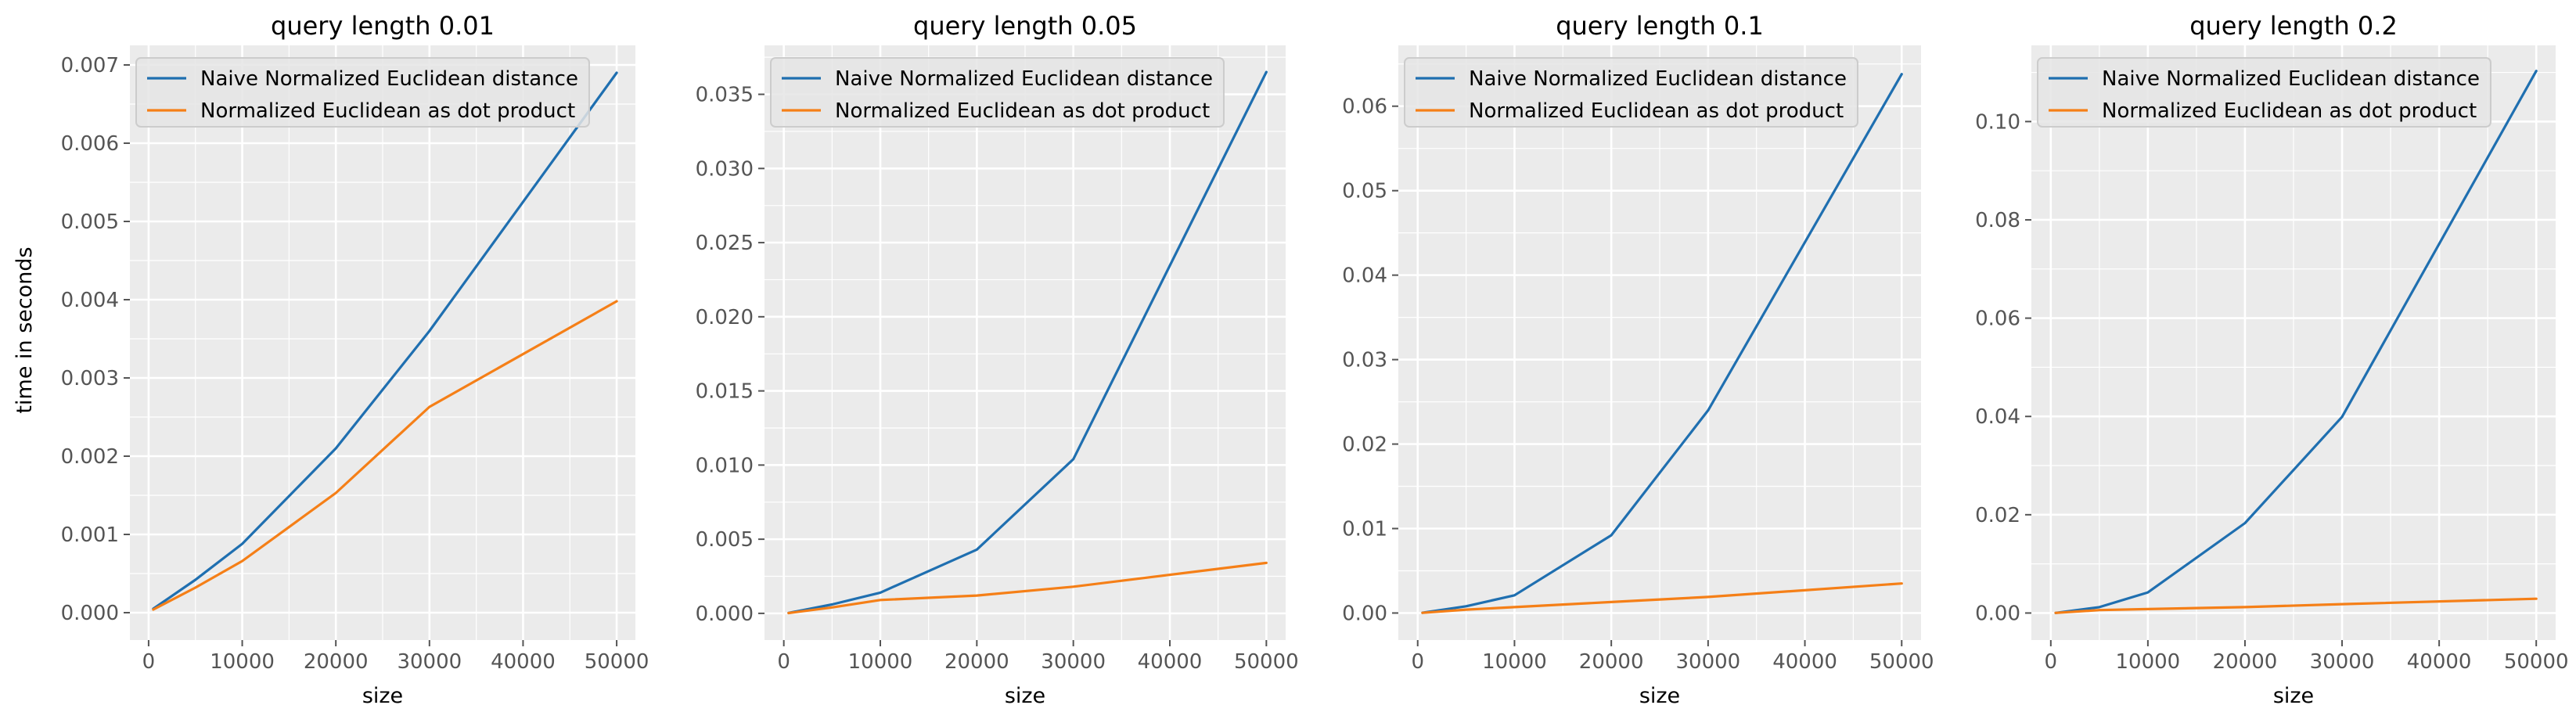  I want to click on y-tick-label: 0.015, so click(725, 392).